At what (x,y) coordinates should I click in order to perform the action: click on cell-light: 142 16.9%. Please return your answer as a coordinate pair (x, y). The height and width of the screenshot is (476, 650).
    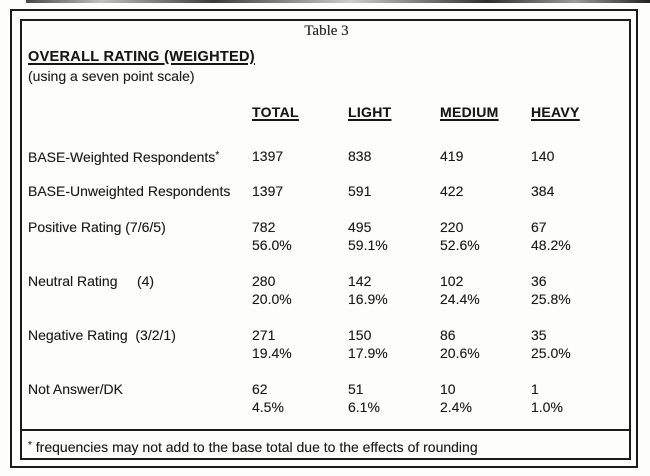
    Looking at the image, I should click on (394, 290).